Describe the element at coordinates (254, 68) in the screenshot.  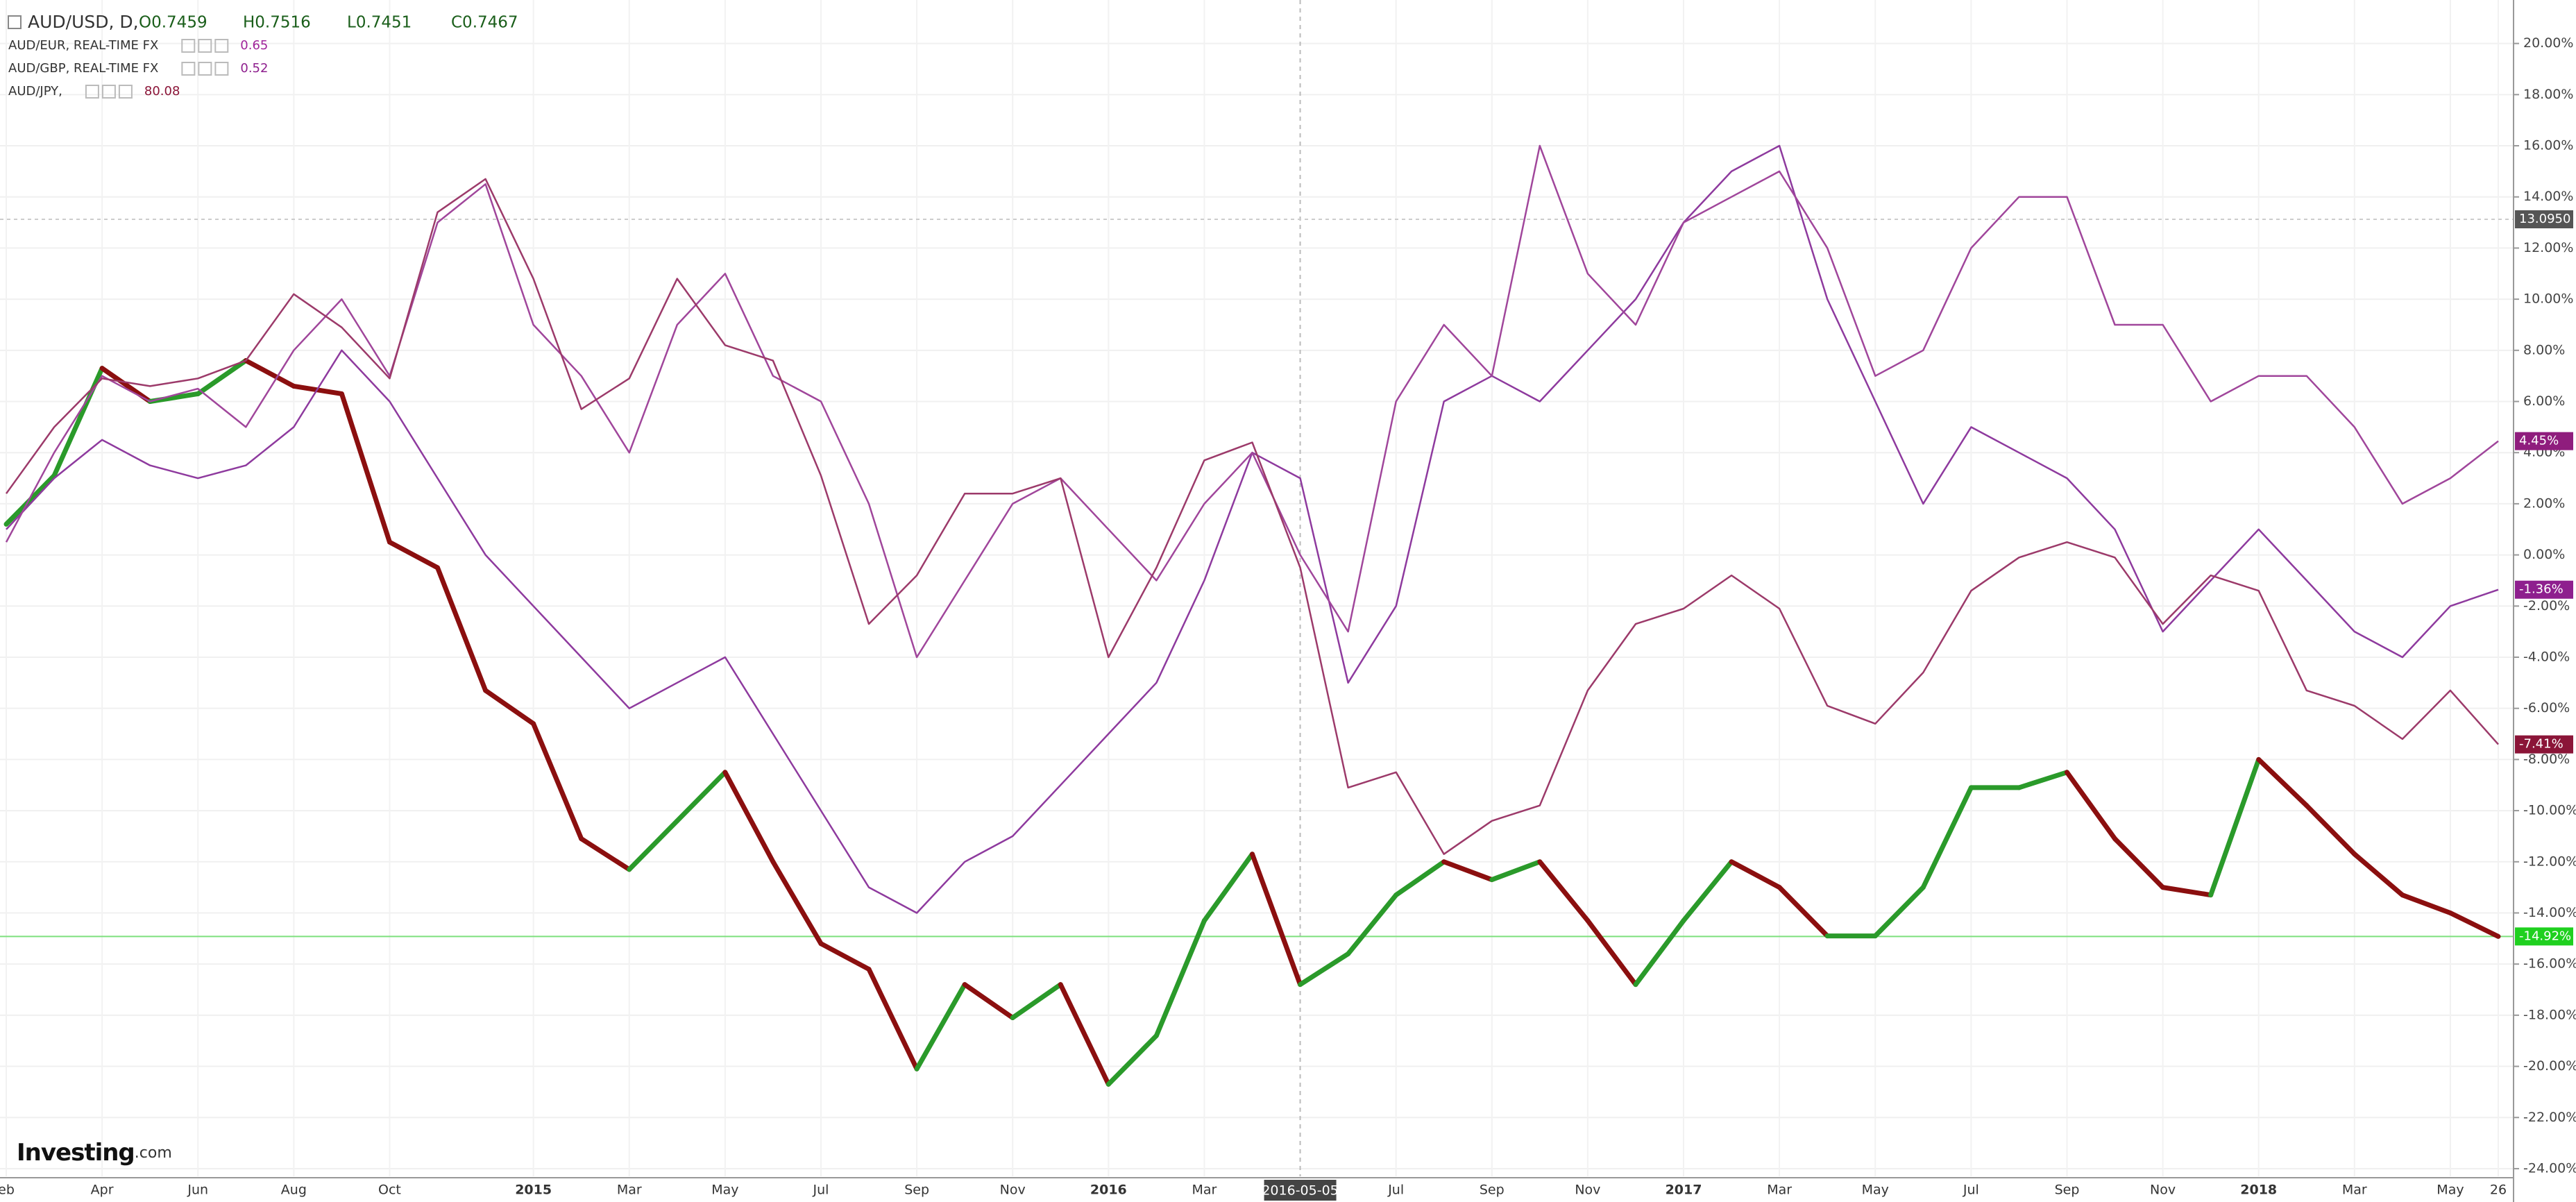
I see `legend-value: 0.52` at that location.